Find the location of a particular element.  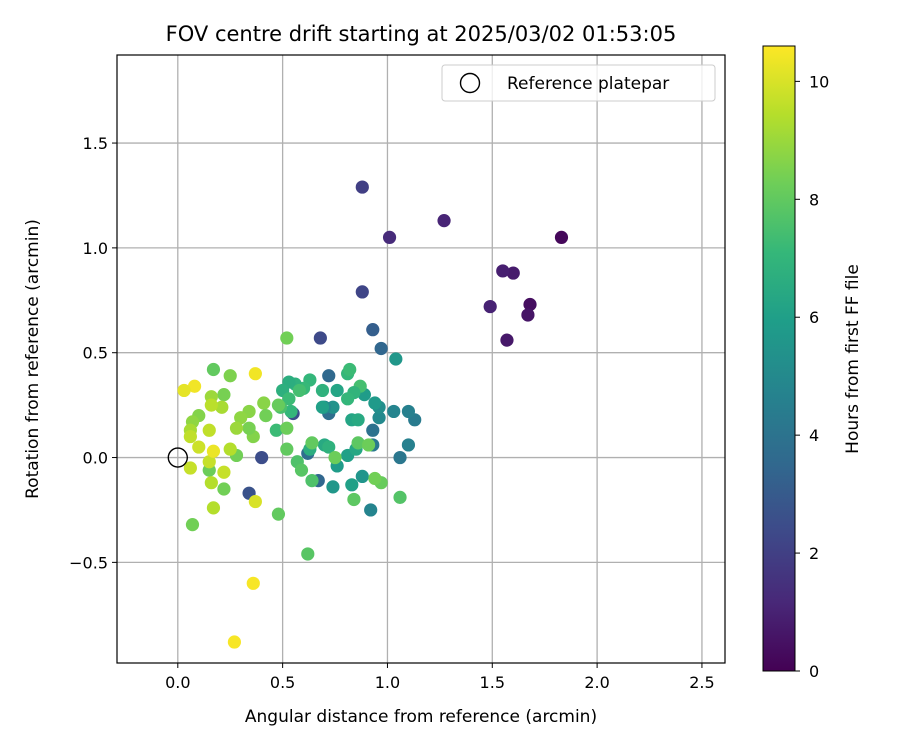

colorbar-tick-label: 2 is located at coordinates (814, 553).